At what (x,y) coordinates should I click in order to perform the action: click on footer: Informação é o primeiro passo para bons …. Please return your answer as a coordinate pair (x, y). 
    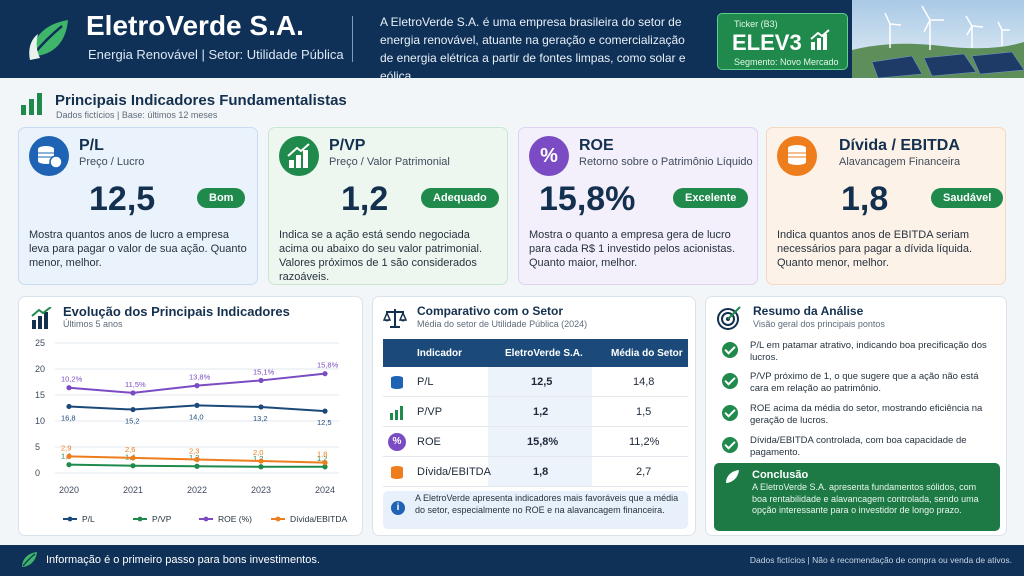
    Looking at the image, I should click on (512, 560).